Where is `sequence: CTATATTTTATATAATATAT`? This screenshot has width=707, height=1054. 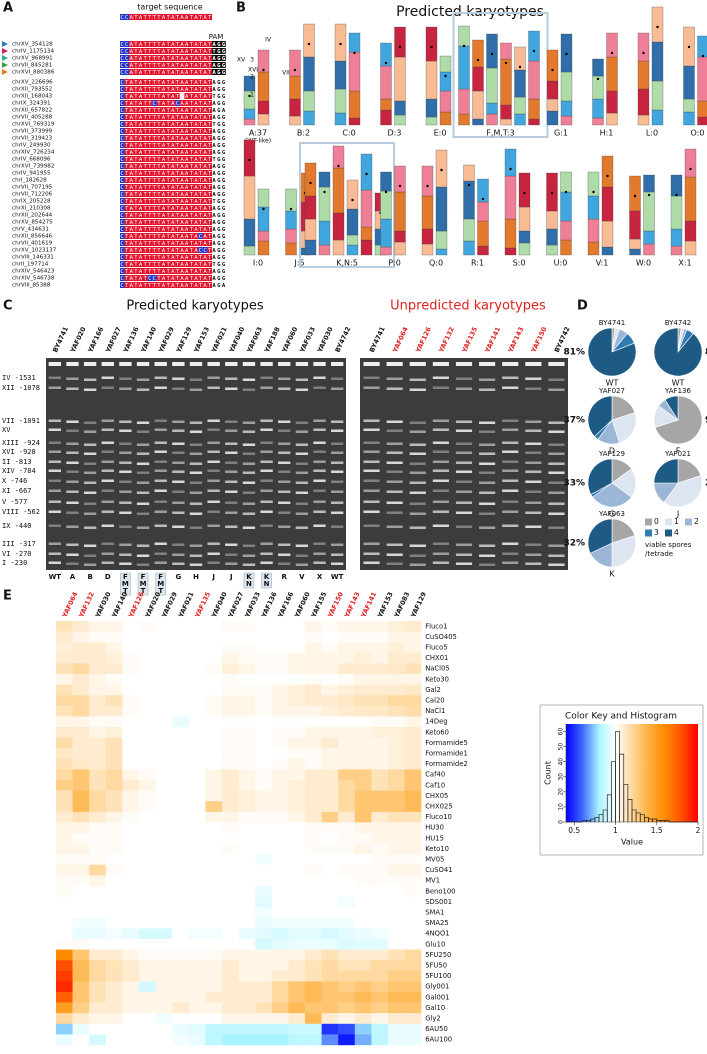 sequence: CTATATTTTATATAATATAT is located at coordinates (166, 125).